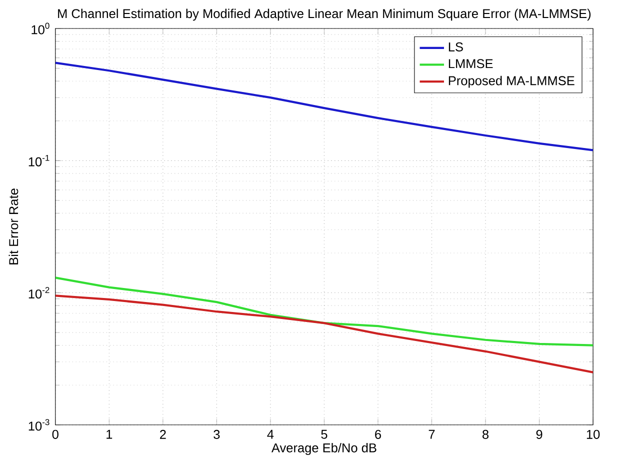 Image resolution: width=617 pixels, height=464 pixels. What do you see at coordinates (270, 434) in the screenshot?
I see `x-tick-label: 4` at bounding box center [270, 434].